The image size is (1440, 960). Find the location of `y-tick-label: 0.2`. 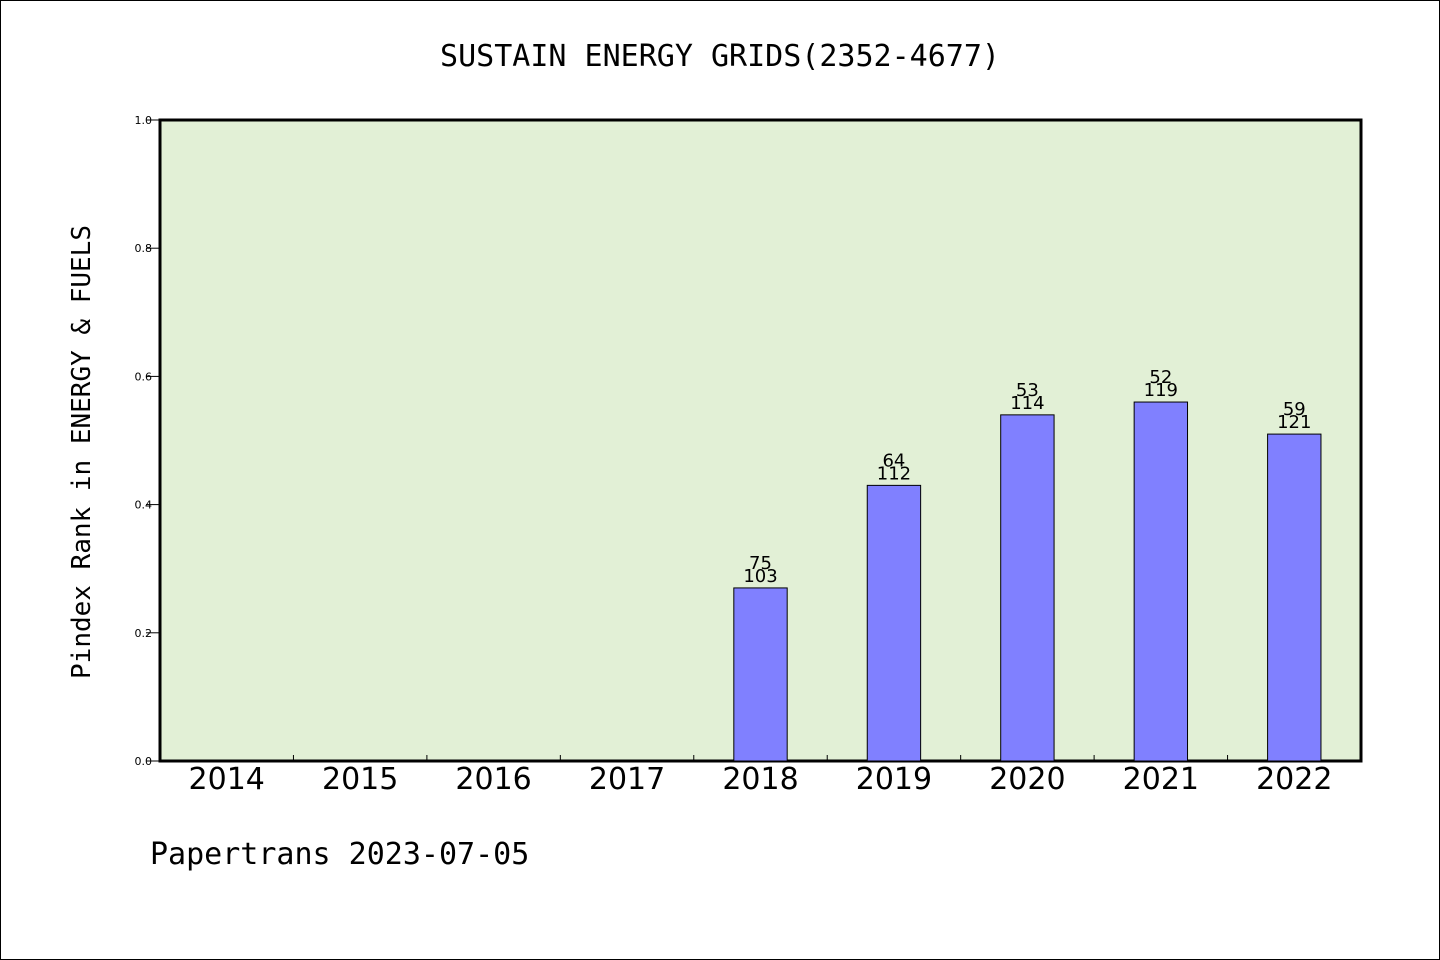

y-tick-label: 0.2 is located at coordinates (144, 633).